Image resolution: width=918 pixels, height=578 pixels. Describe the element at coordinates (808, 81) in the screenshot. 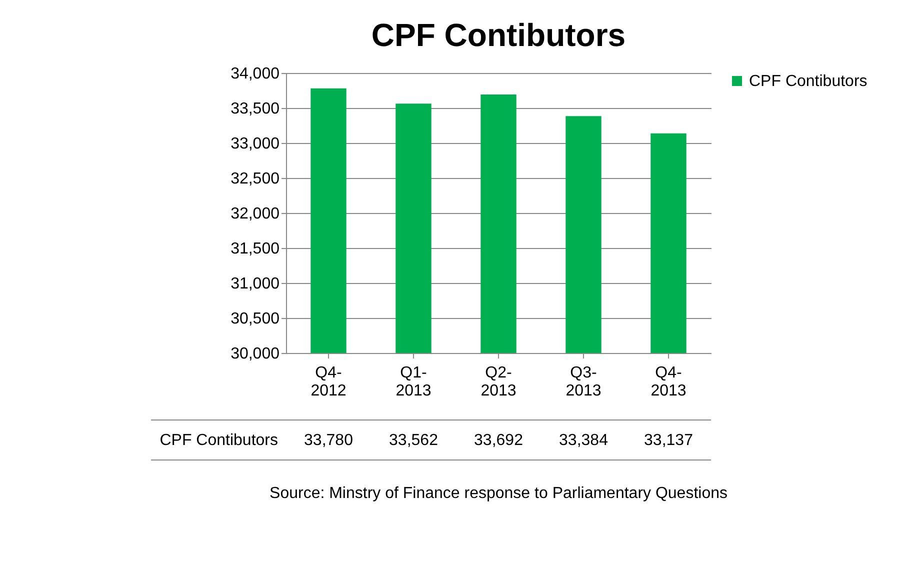

I see `legend-label: CPF Contibutors` at that location.